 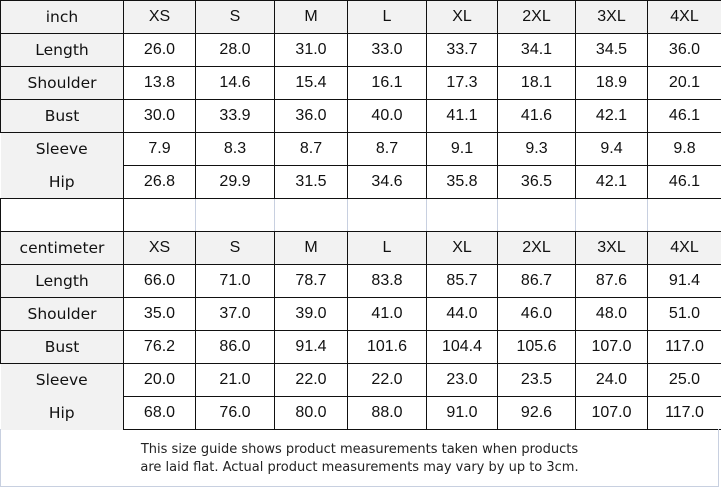 What do you see at coordinates (611, 281) in the screenshot?
I see `measurement-value: 87.6` at bounding box center [611, 281].